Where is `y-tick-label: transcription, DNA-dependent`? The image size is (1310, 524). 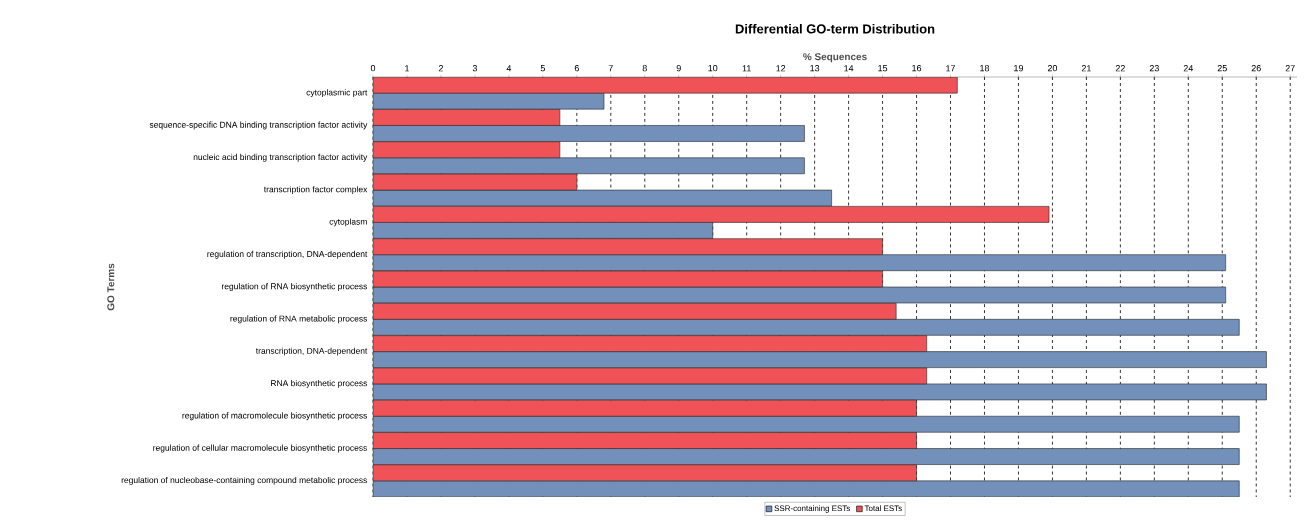
y-tick-label: transcription, DNA-dependent is located at coordinates (311, 351).